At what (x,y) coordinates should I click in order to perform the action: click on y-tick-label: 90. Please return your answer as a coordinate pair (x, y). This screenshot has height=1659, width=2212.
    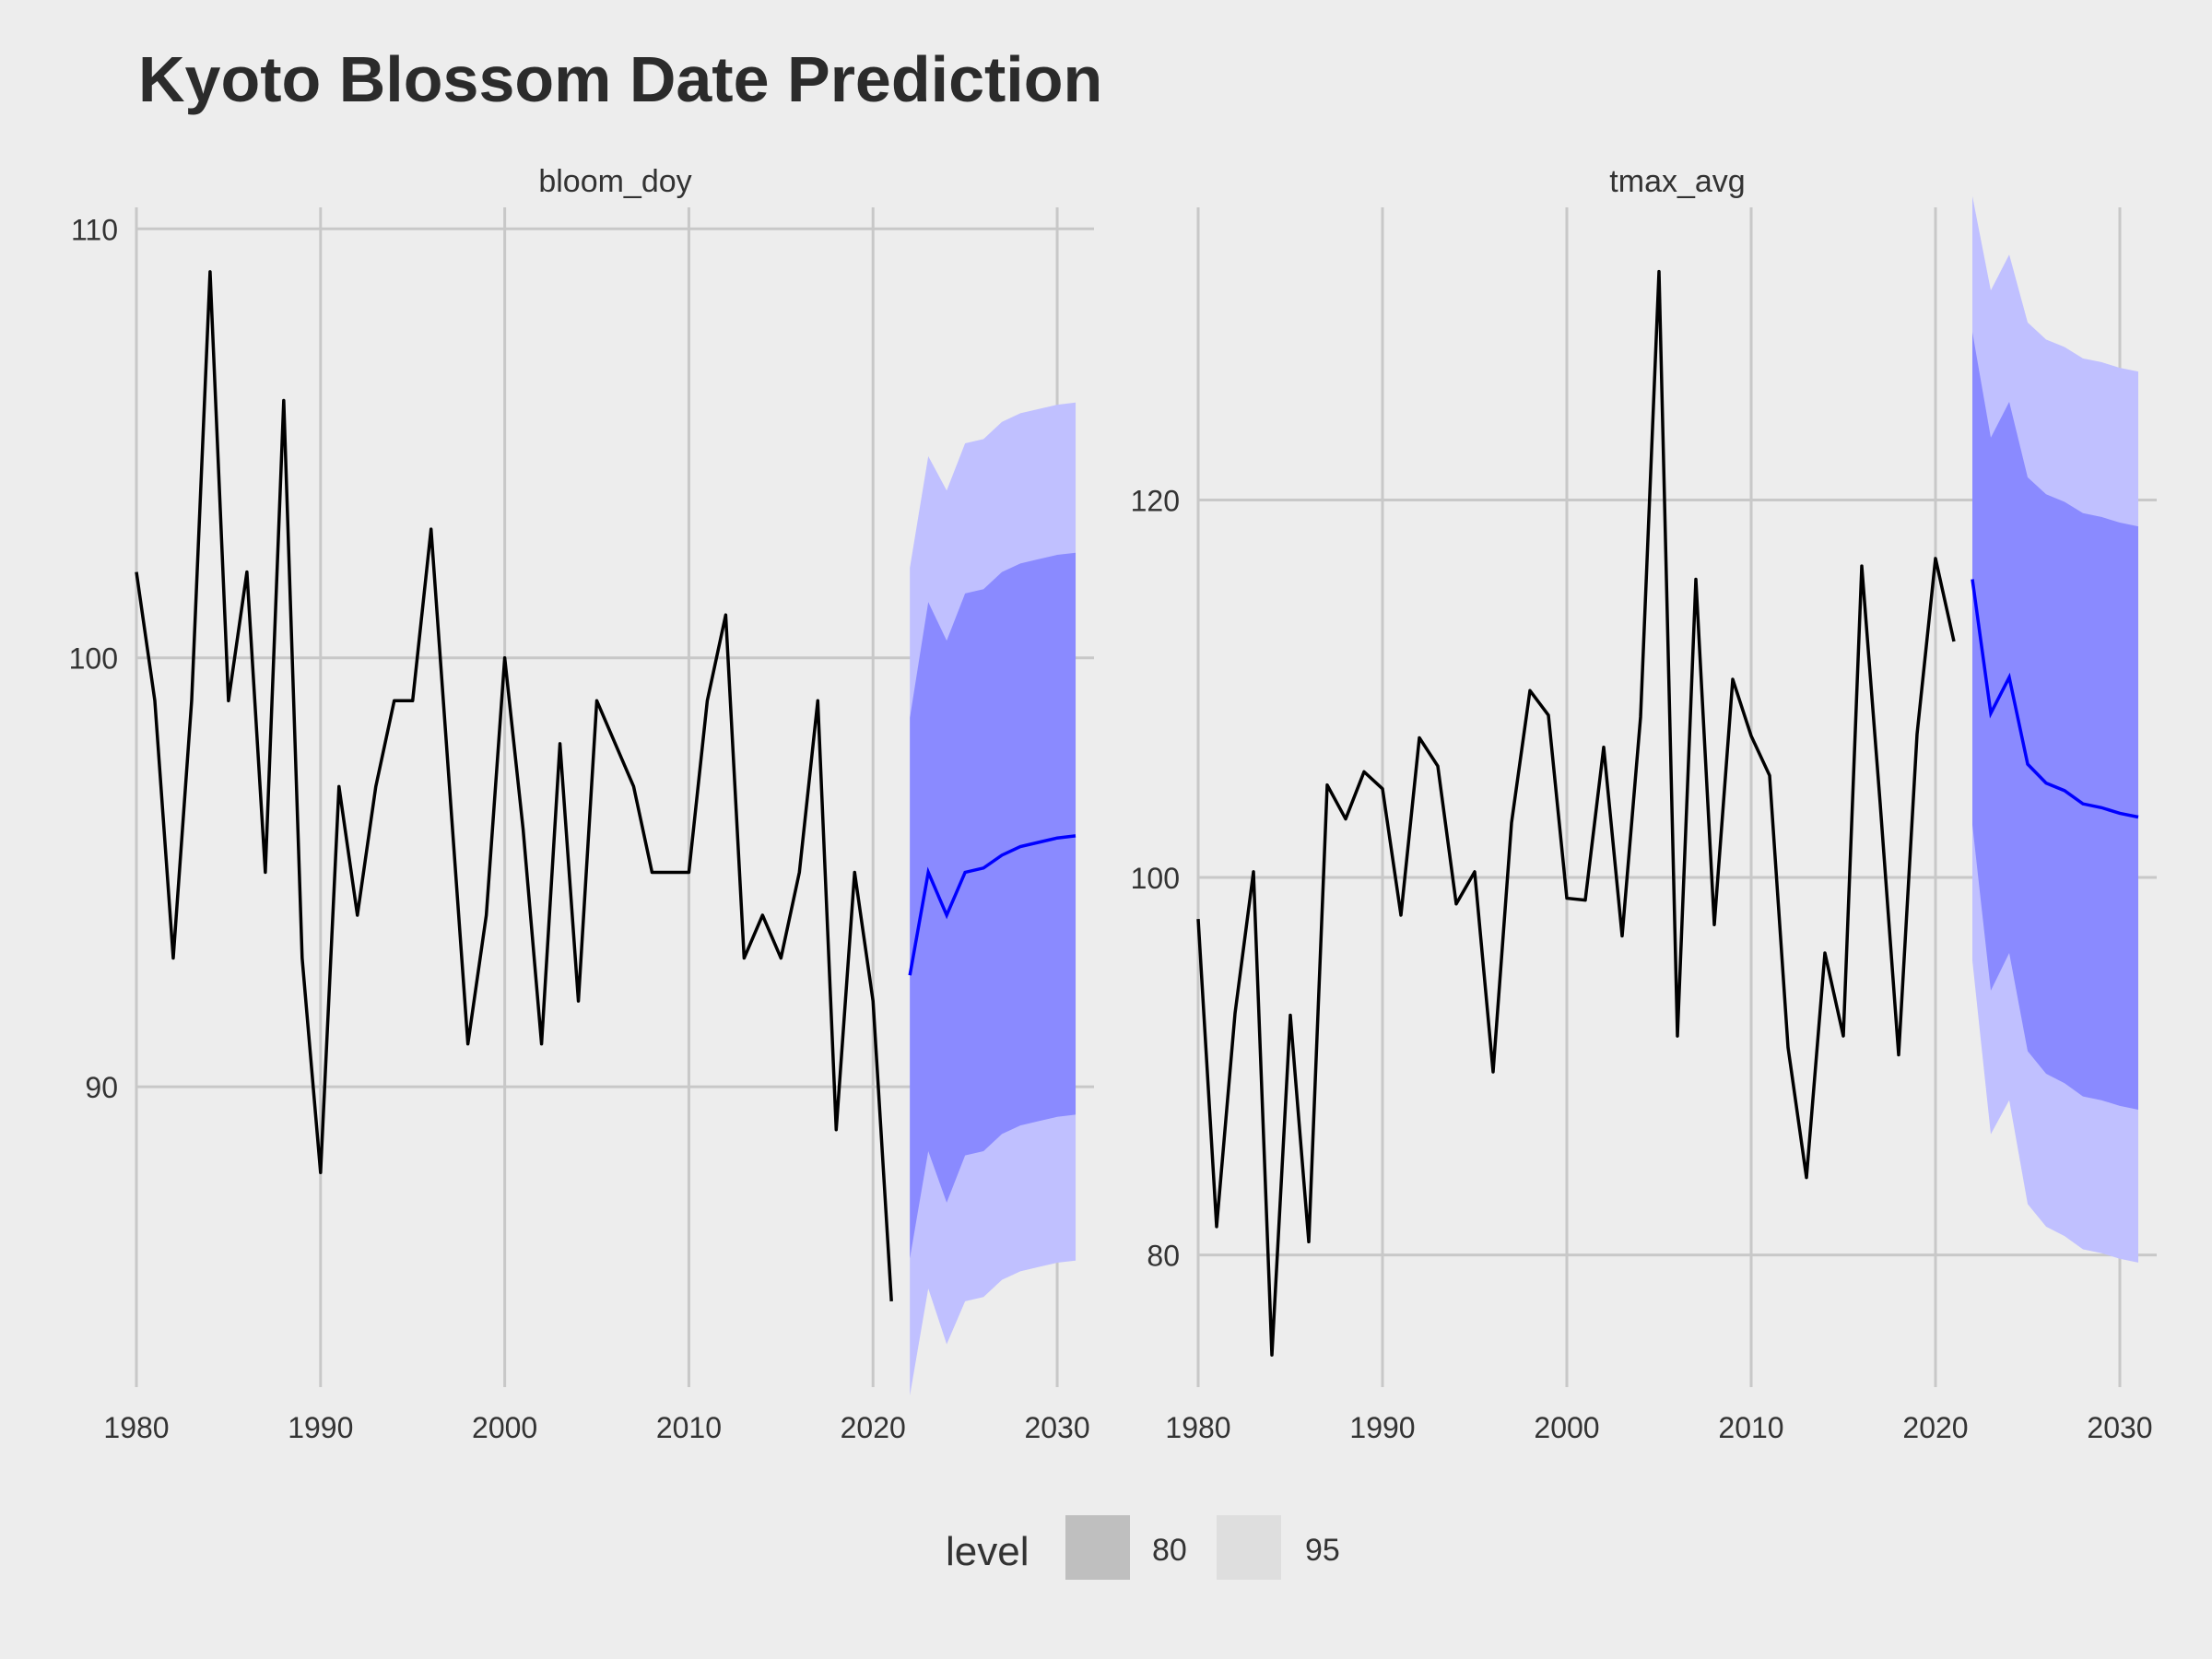
    Looking at the image, I should click on (101, 1087).